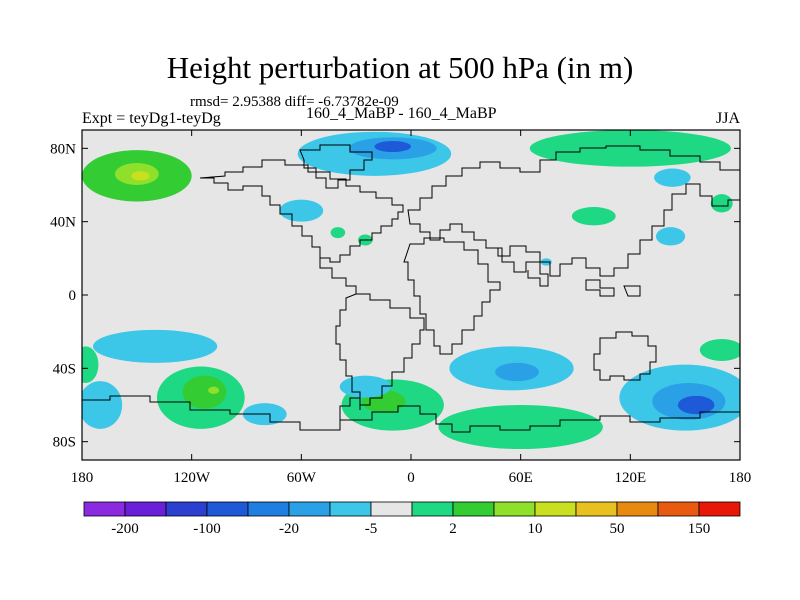 Image resolution: width=800 pixels, height=600 pixels. Describe the element at coordinates (338, 233) in the screenshot. I see `anomaly-west-n-atl-high` at that location.